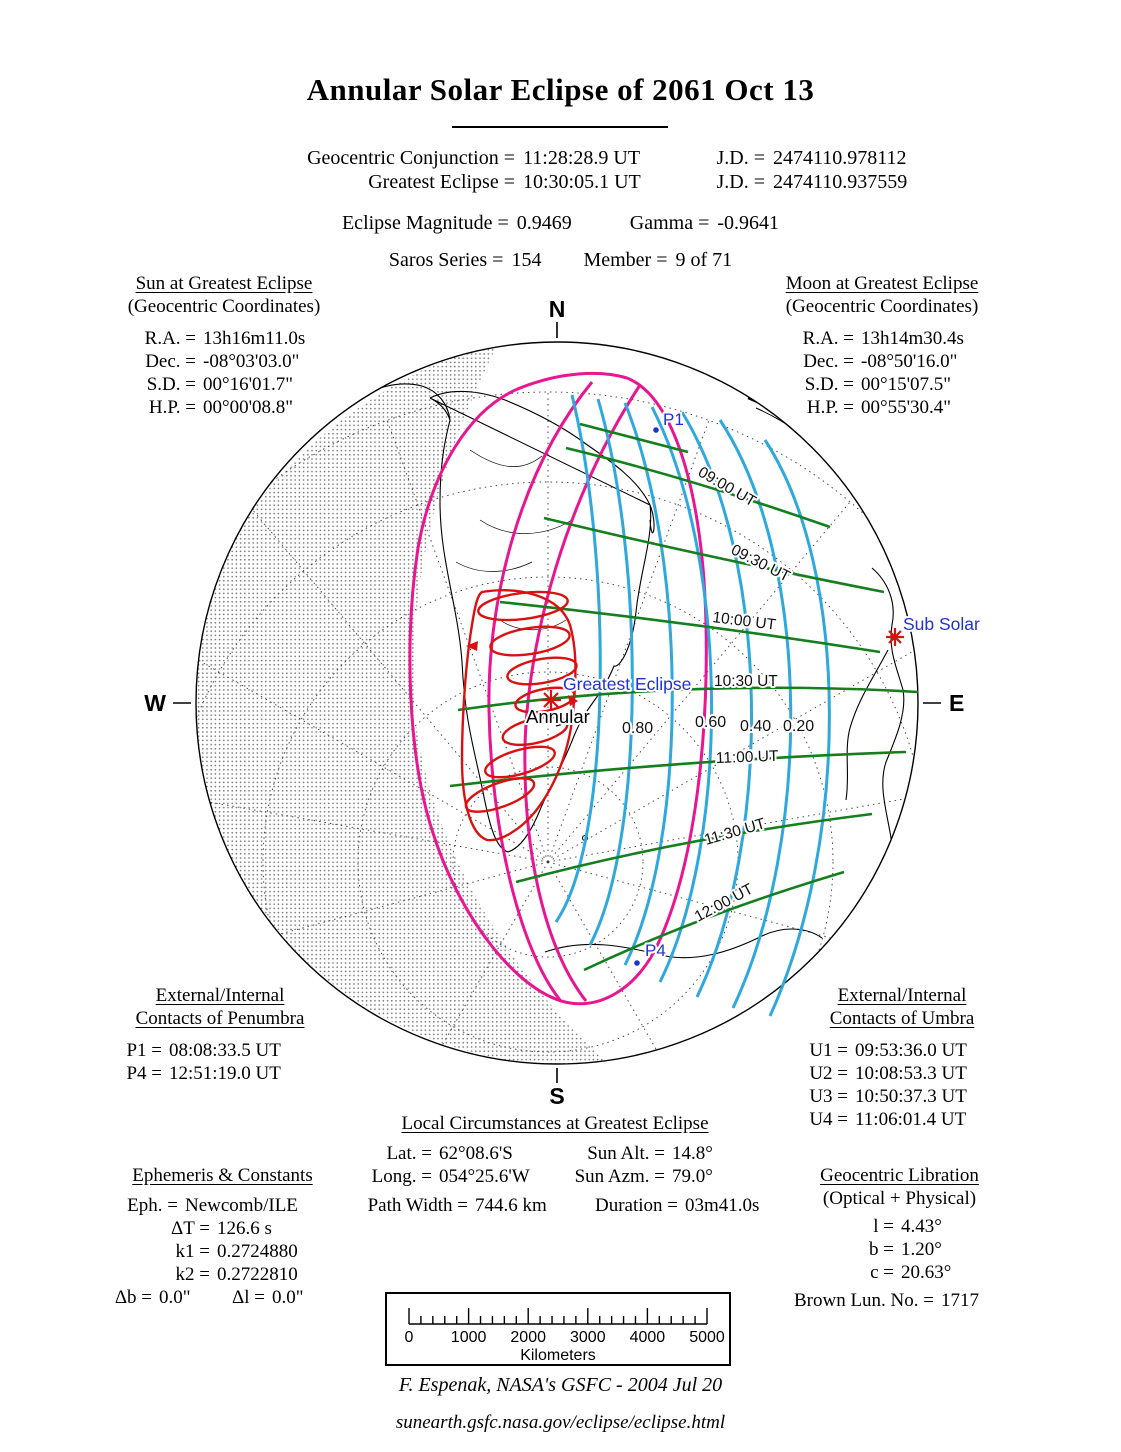 Image resolution: width=1121 pixels, height=1452 pixels. Describe the element at coordinates (911, 1119) in the screenshot. I see `u4-time-value: 11:06:01.4 UT` at that location.